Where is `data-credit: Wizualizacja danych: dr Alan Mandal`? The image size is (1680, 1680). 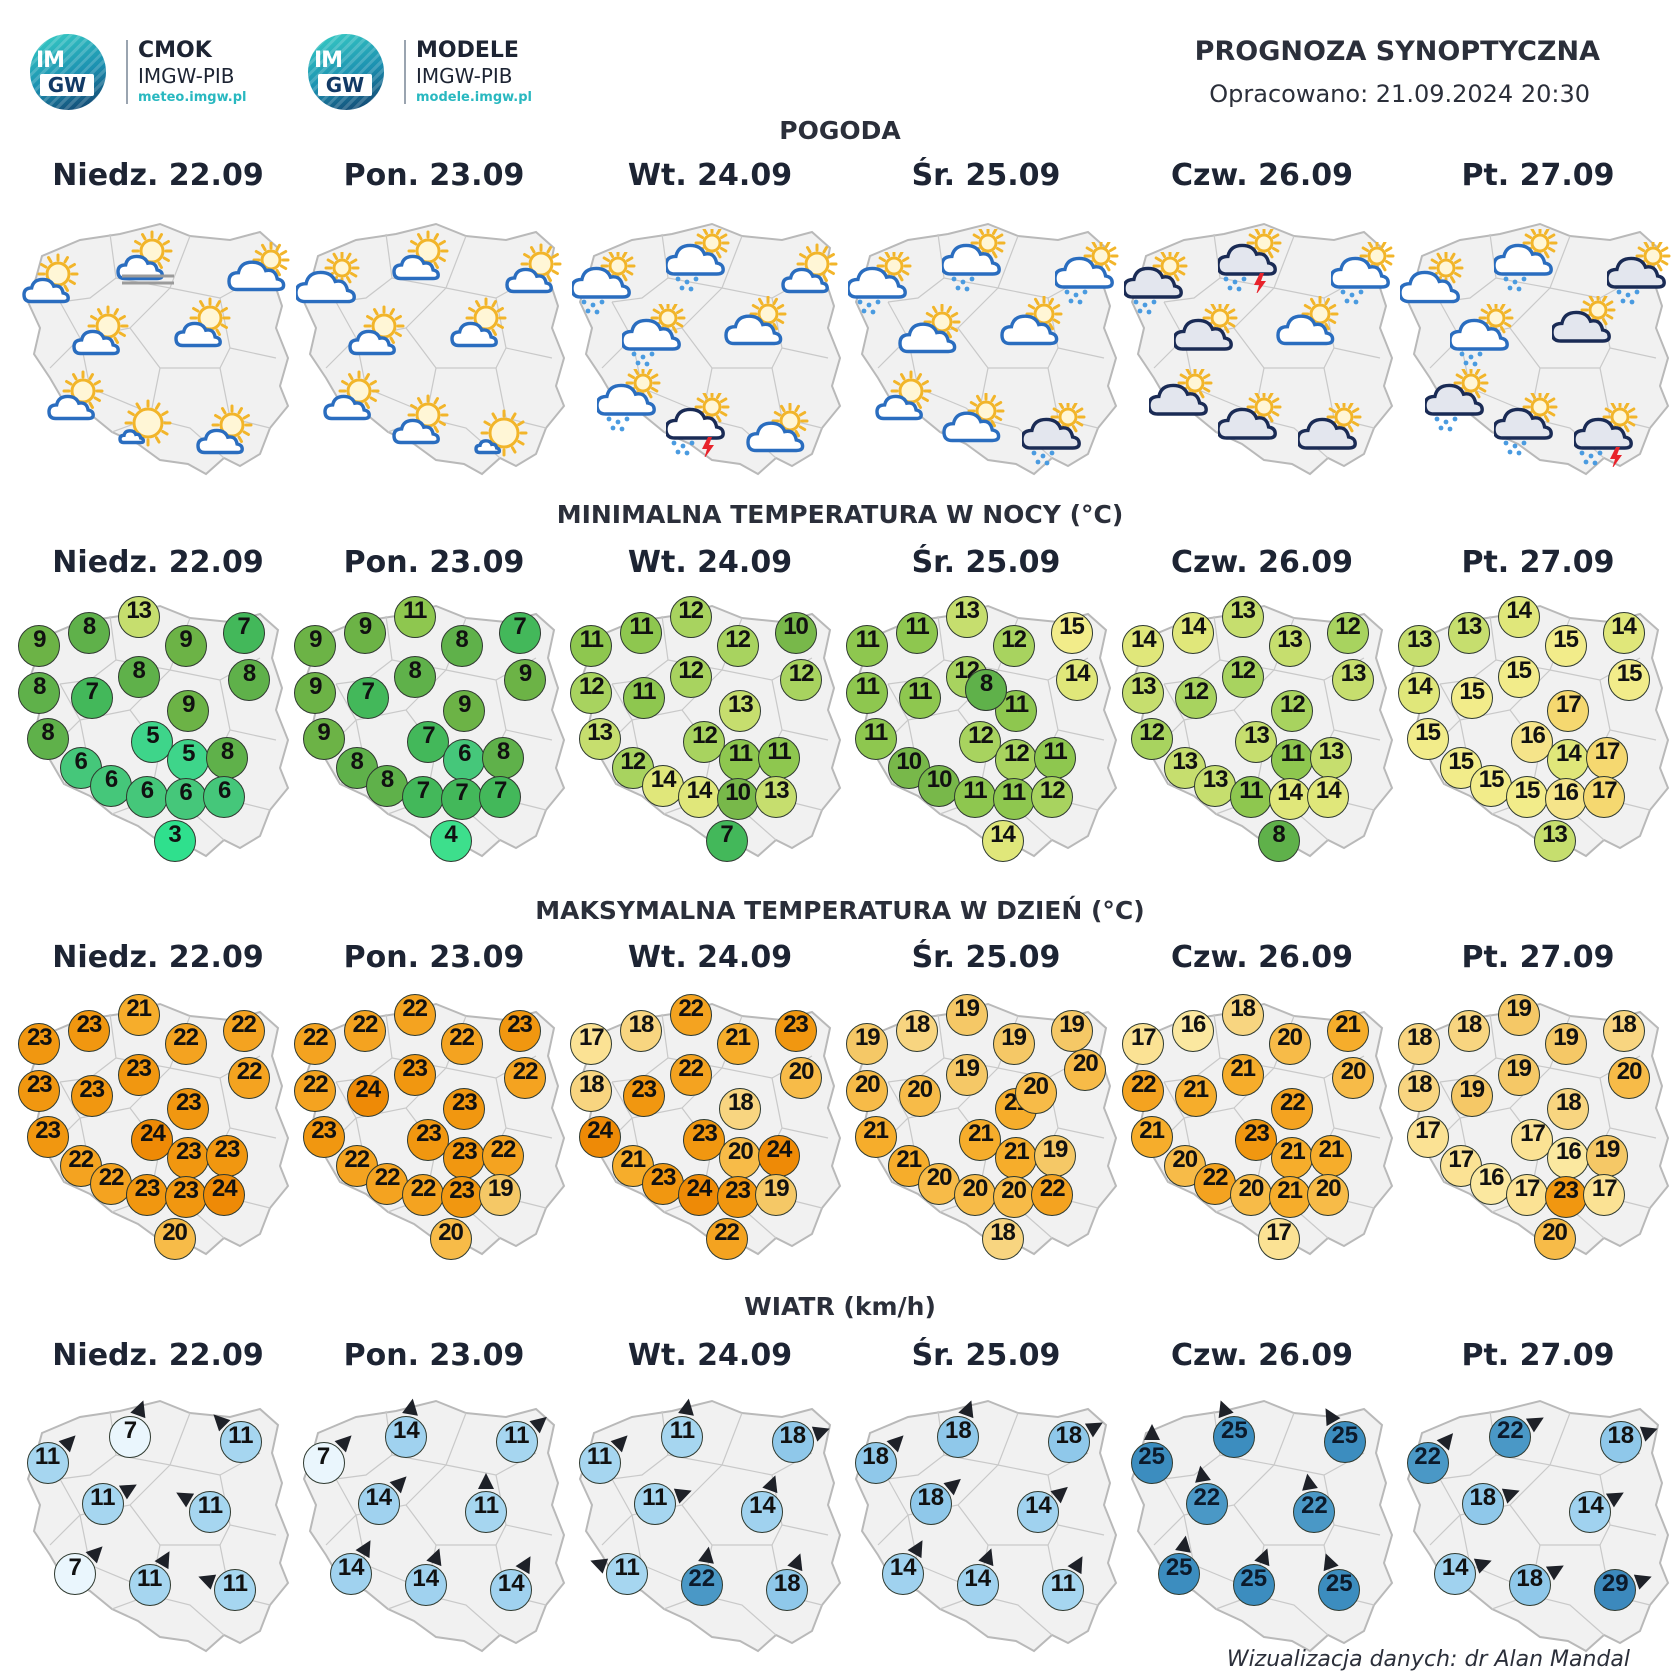
data-credit: Wizualizacja danych: dr Alan Mandal is located at coordinates (1428, 1659).